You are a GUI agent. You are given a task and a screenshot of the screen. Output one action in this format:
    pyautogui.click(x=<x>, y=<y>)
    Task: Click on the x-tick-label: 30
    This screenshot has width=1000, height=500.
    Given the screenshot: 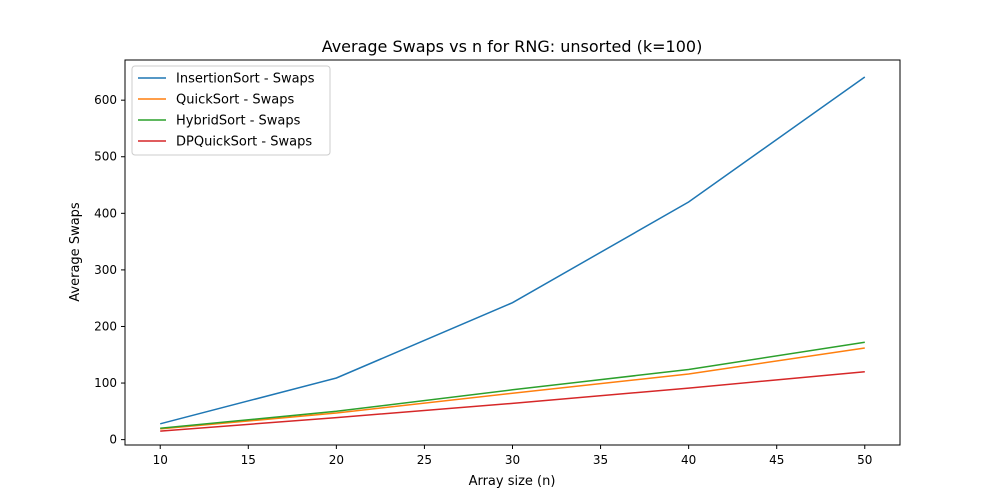 What is the action you would take?
    pyautogui.click(x=512, y=460)
    